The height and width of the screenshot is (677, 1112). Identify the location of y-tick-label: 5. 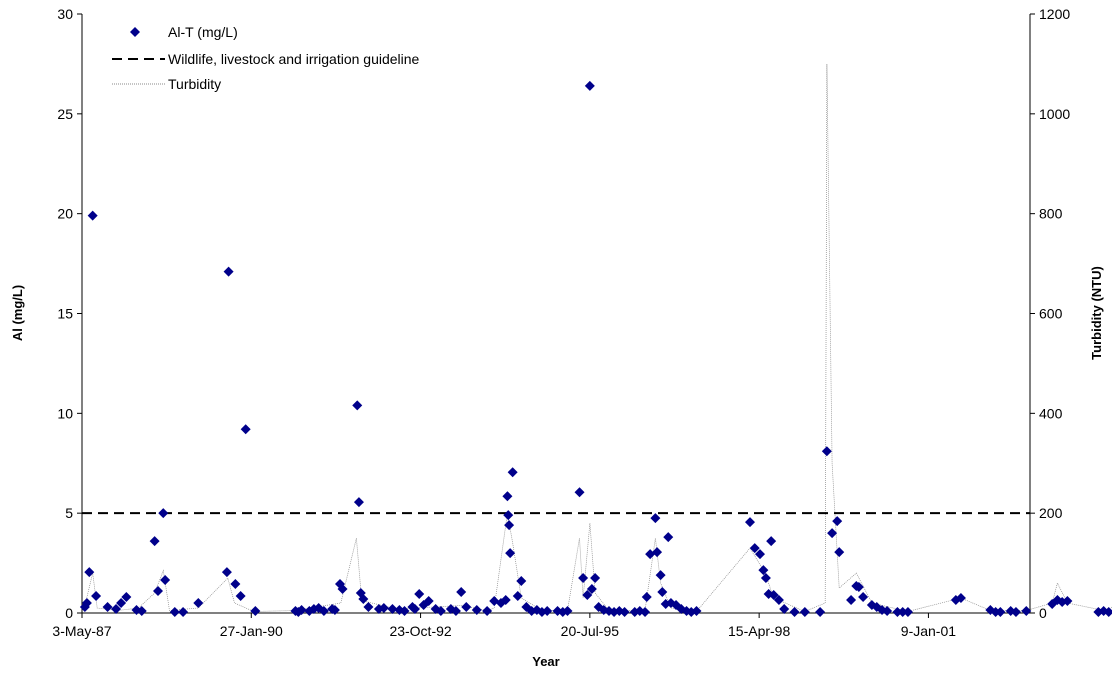
(69, 513).